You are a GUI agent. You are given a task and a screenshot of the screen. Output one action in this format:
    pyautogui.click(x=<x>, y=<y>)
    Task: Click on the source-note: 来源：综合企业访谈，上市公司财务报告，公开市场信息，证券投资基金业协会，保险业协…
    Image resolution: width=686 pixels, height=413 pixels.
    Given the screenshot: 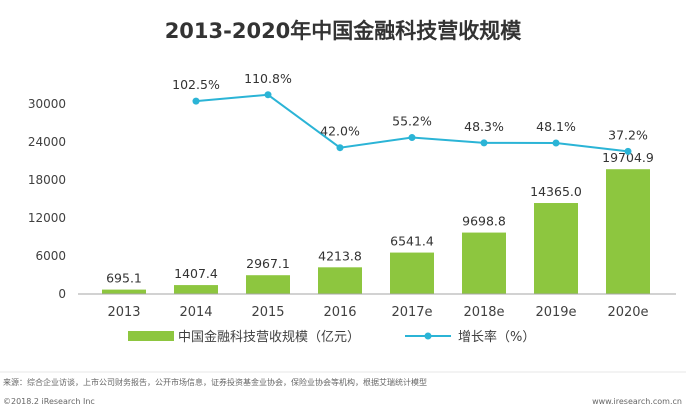 What is the action you would take?
    pyautogui.click(x=215, y=382)
    